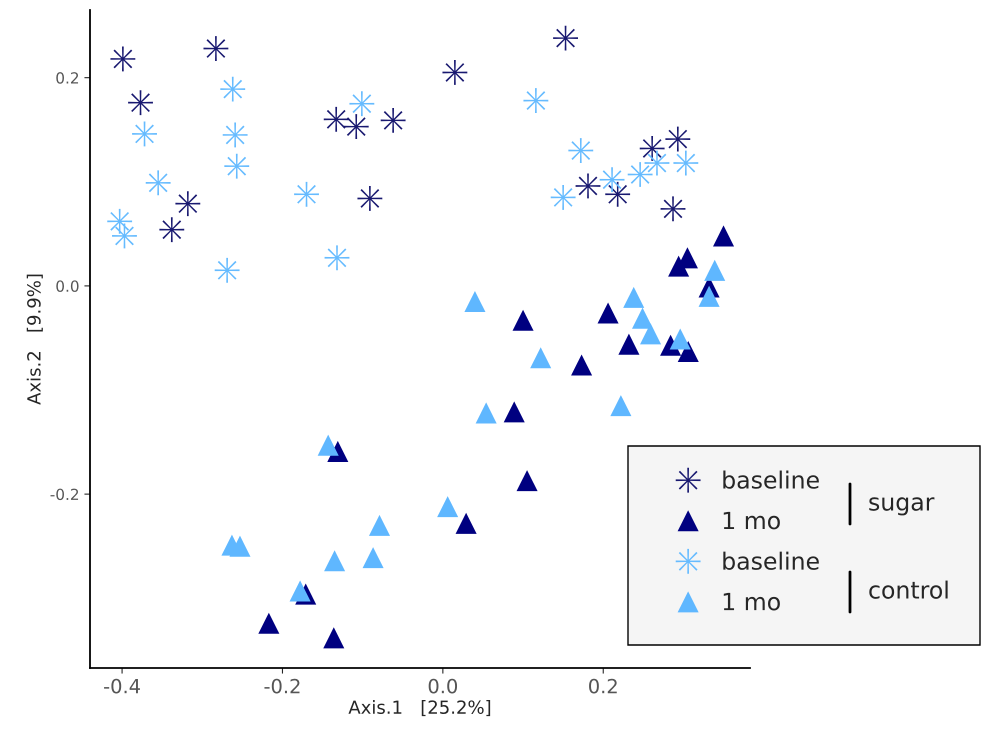 The width and height of the screenshot is (984, 738). What do you see at coordinates (282, 686) in the screenshot?
I see `x-tick-label: -0.2` at bounding box center [282, 686].